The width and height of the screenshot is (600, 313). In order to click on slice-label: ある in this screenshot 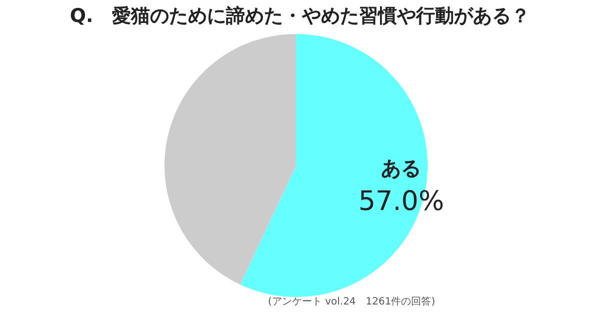, I will do `click(401, 168)`.